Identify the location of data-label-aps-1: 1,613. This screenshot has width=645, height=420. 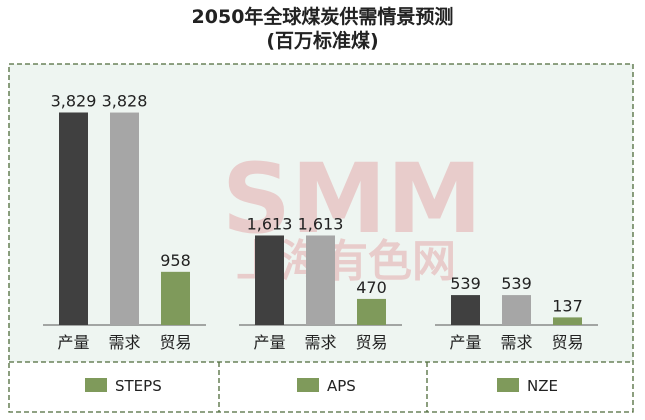
(270, 223).